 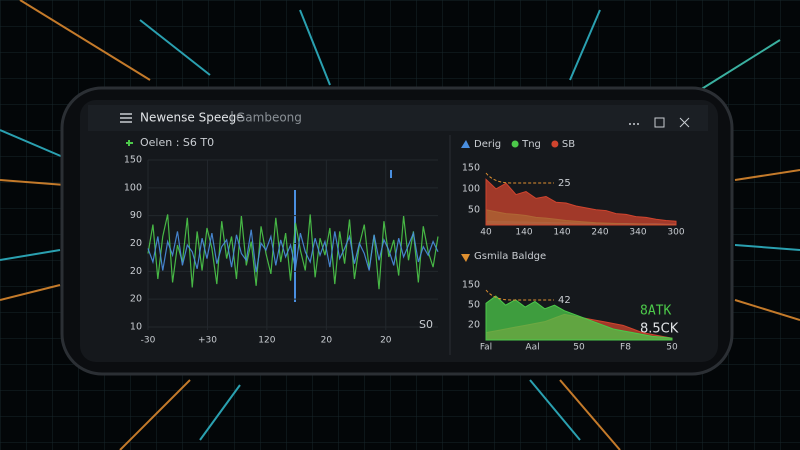 I want to click on bottom-icon, so click(x=465, y=258).